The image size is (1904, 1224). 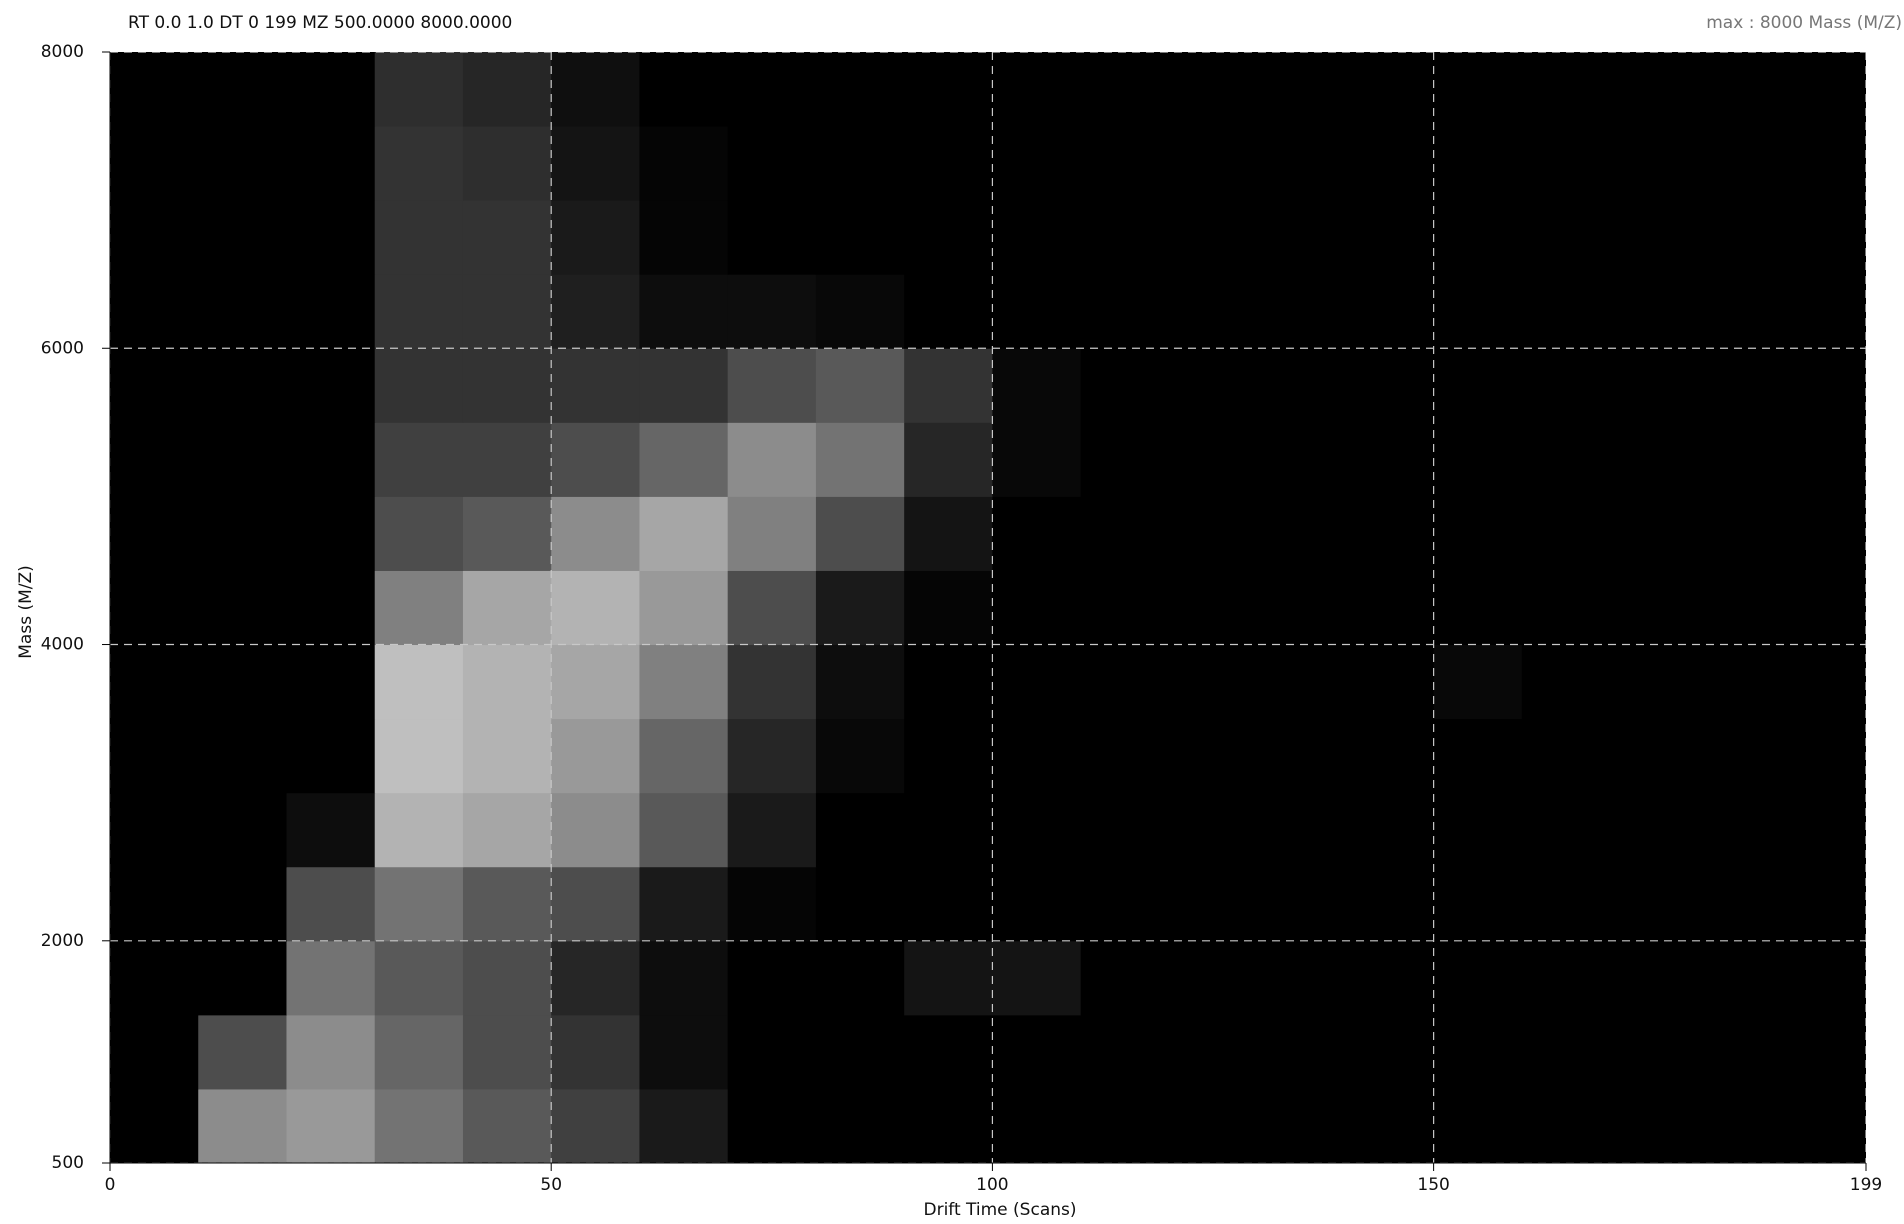 I want to click on y-tick-label: 4000, so click(x=62, y=645).